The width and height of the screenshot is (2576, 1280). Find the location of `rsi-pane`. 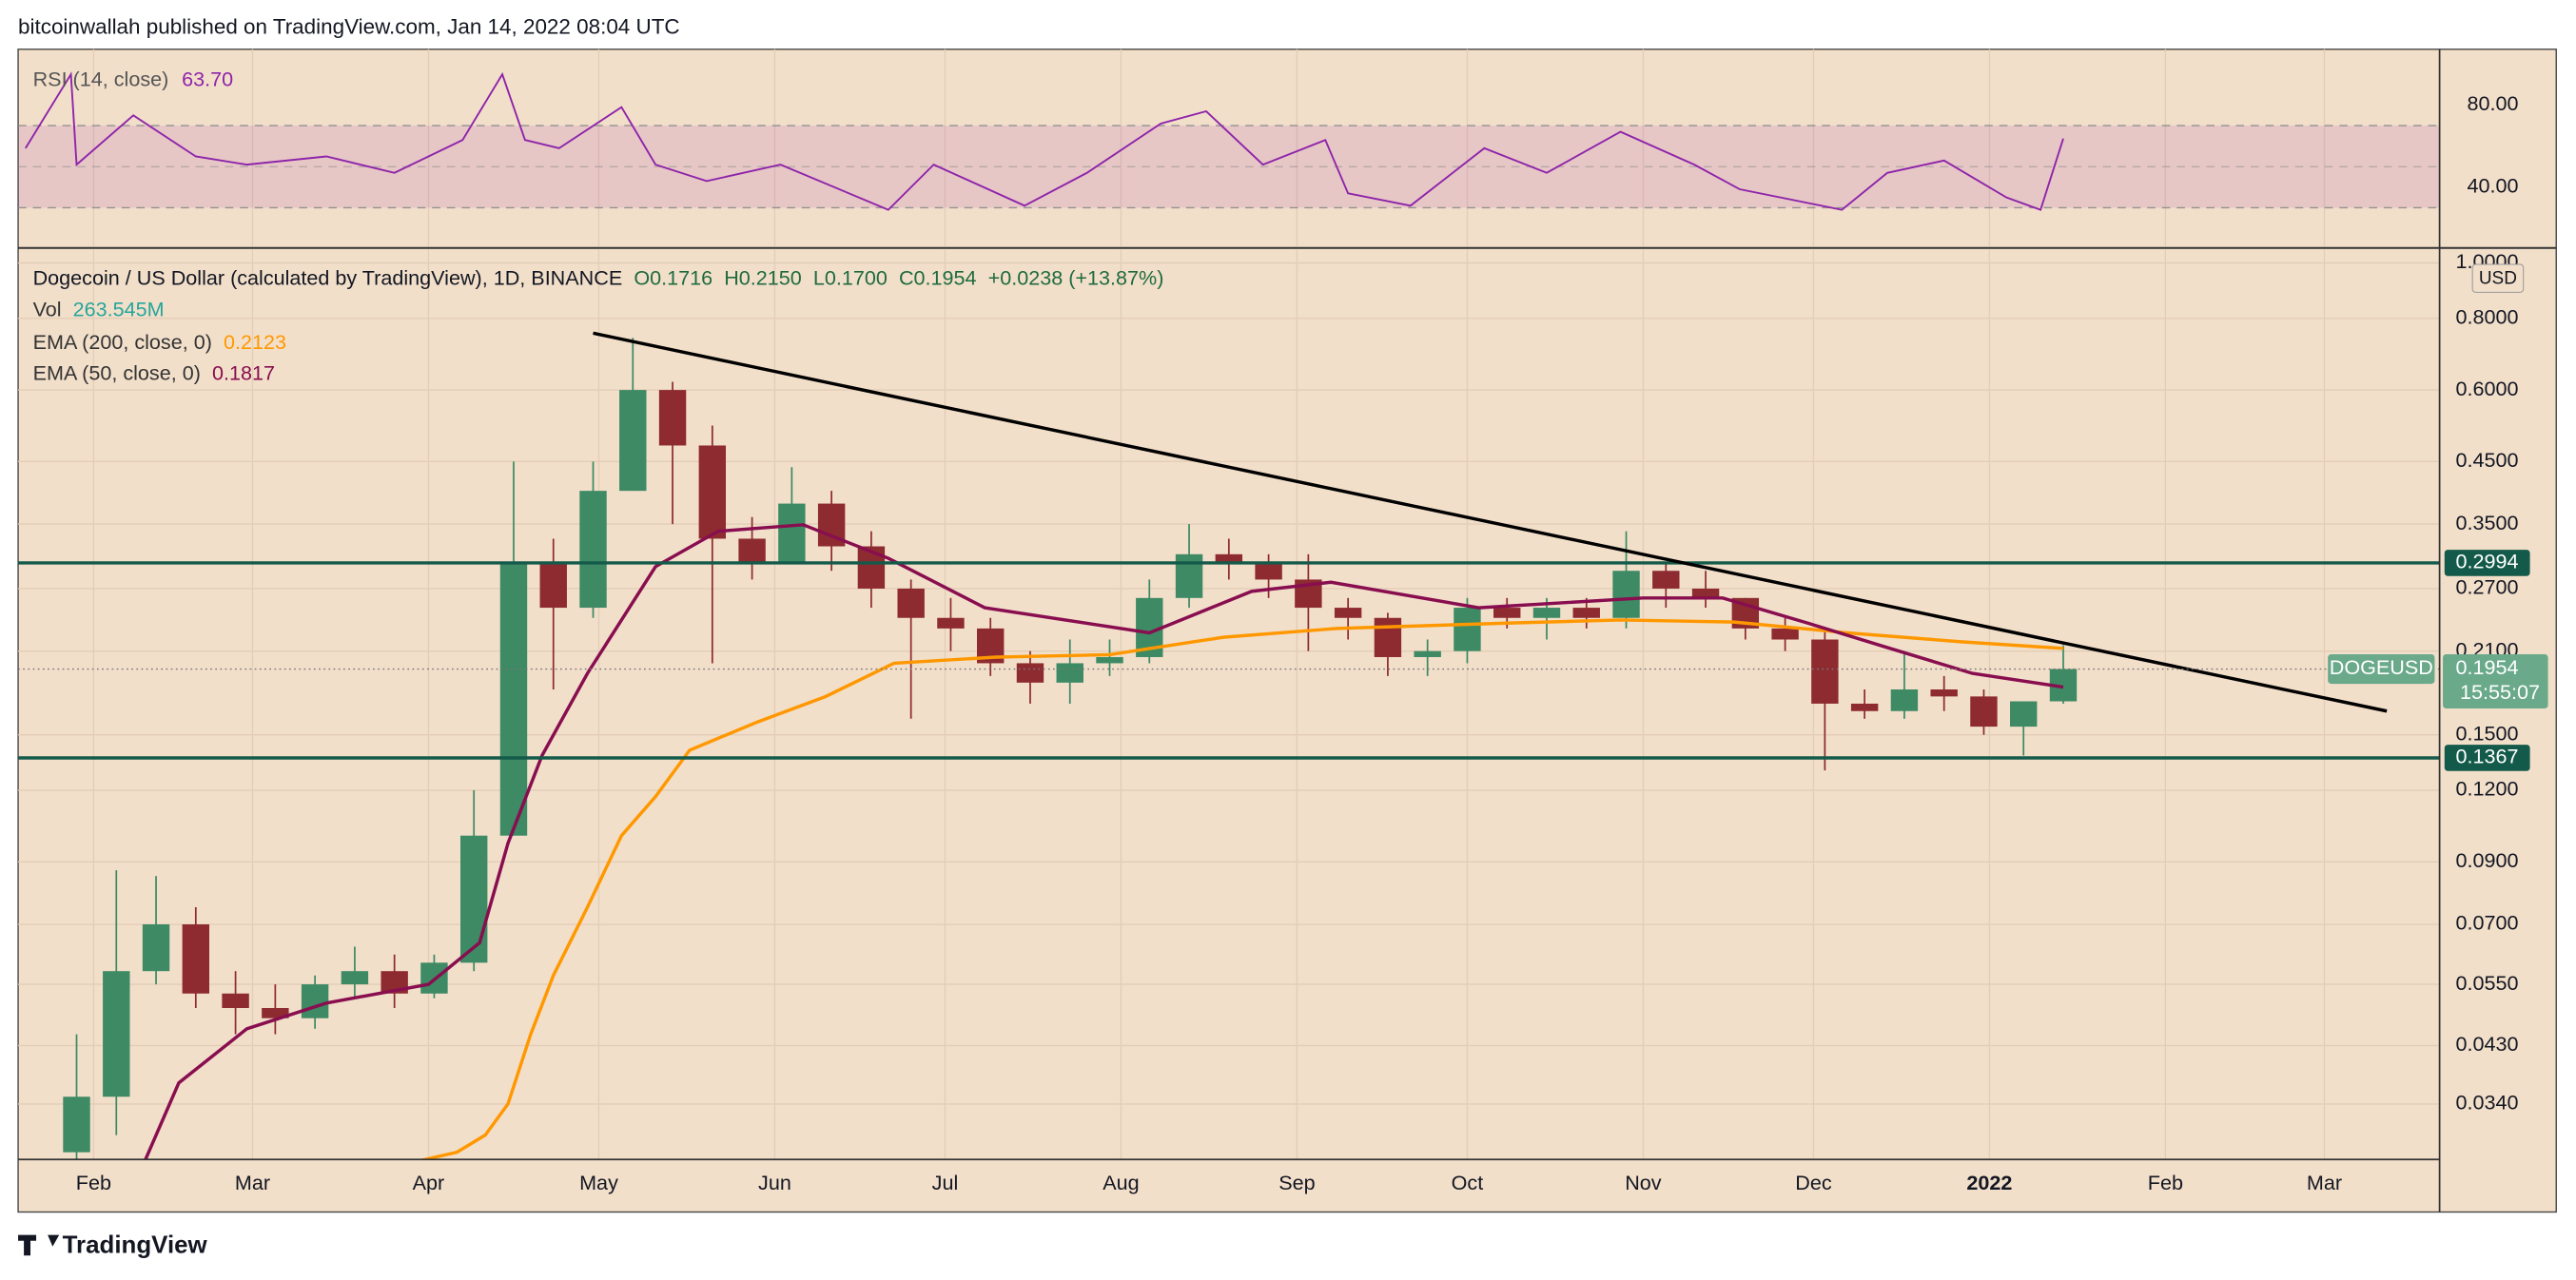

rsi-pane is located at coordinates (1229, 141).